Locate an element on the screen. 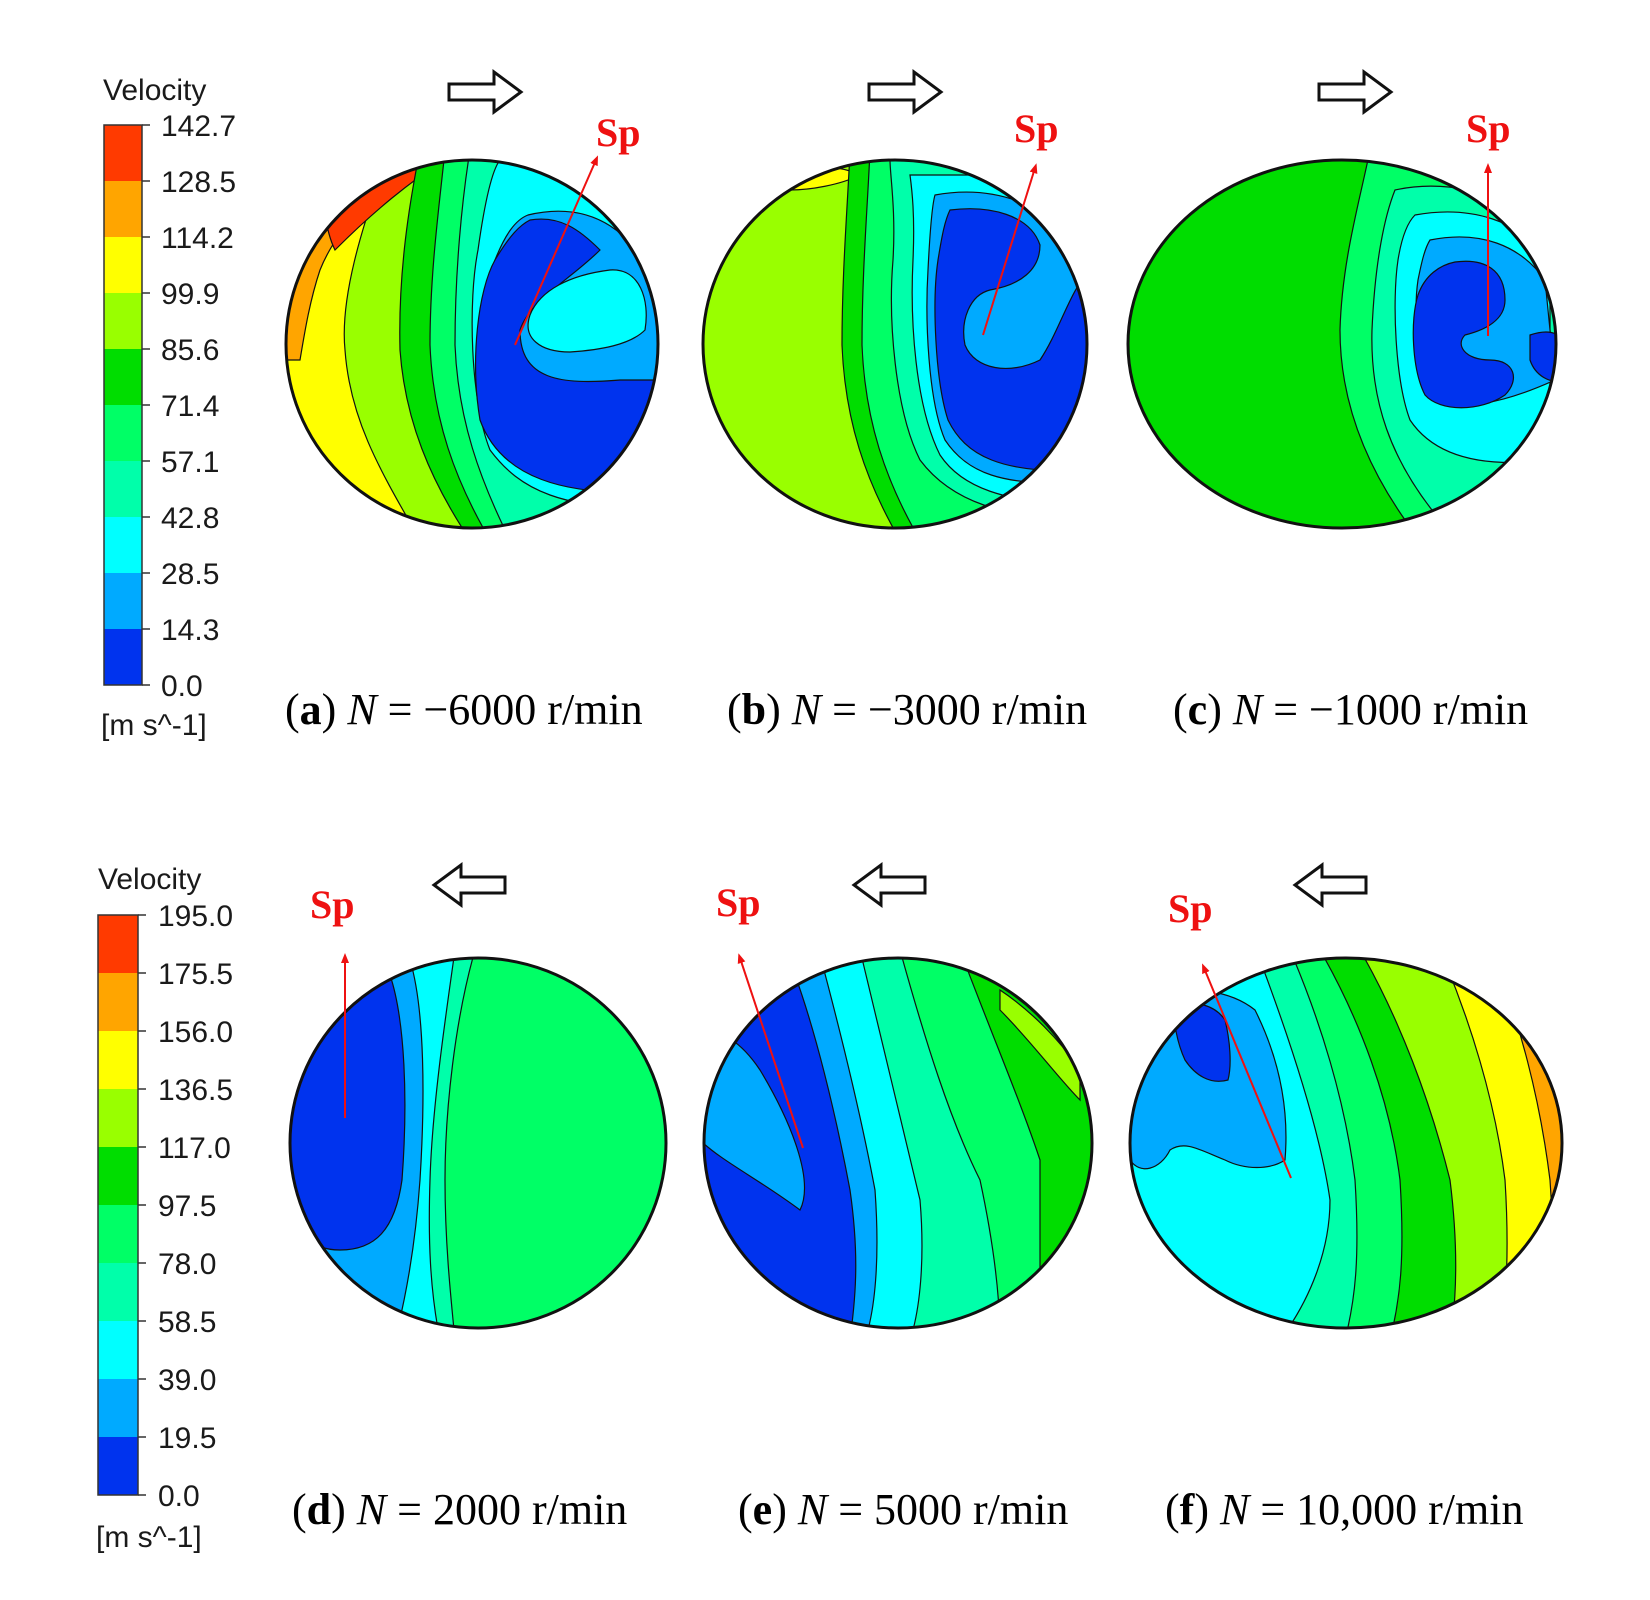  legend-top-tick: 14.3 is located at coordinates (190, 630).